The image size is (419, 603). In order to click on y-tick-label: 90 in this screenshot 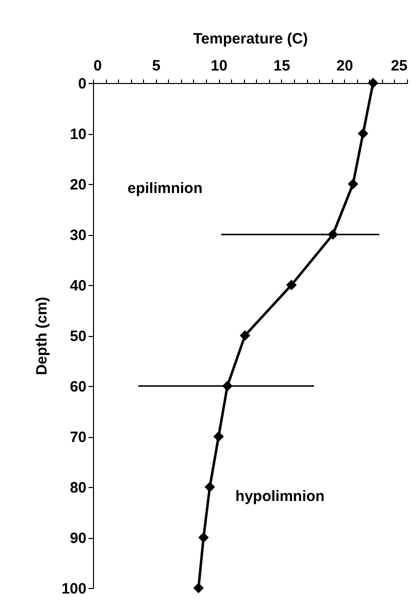, I will do `click(78, 538)`.